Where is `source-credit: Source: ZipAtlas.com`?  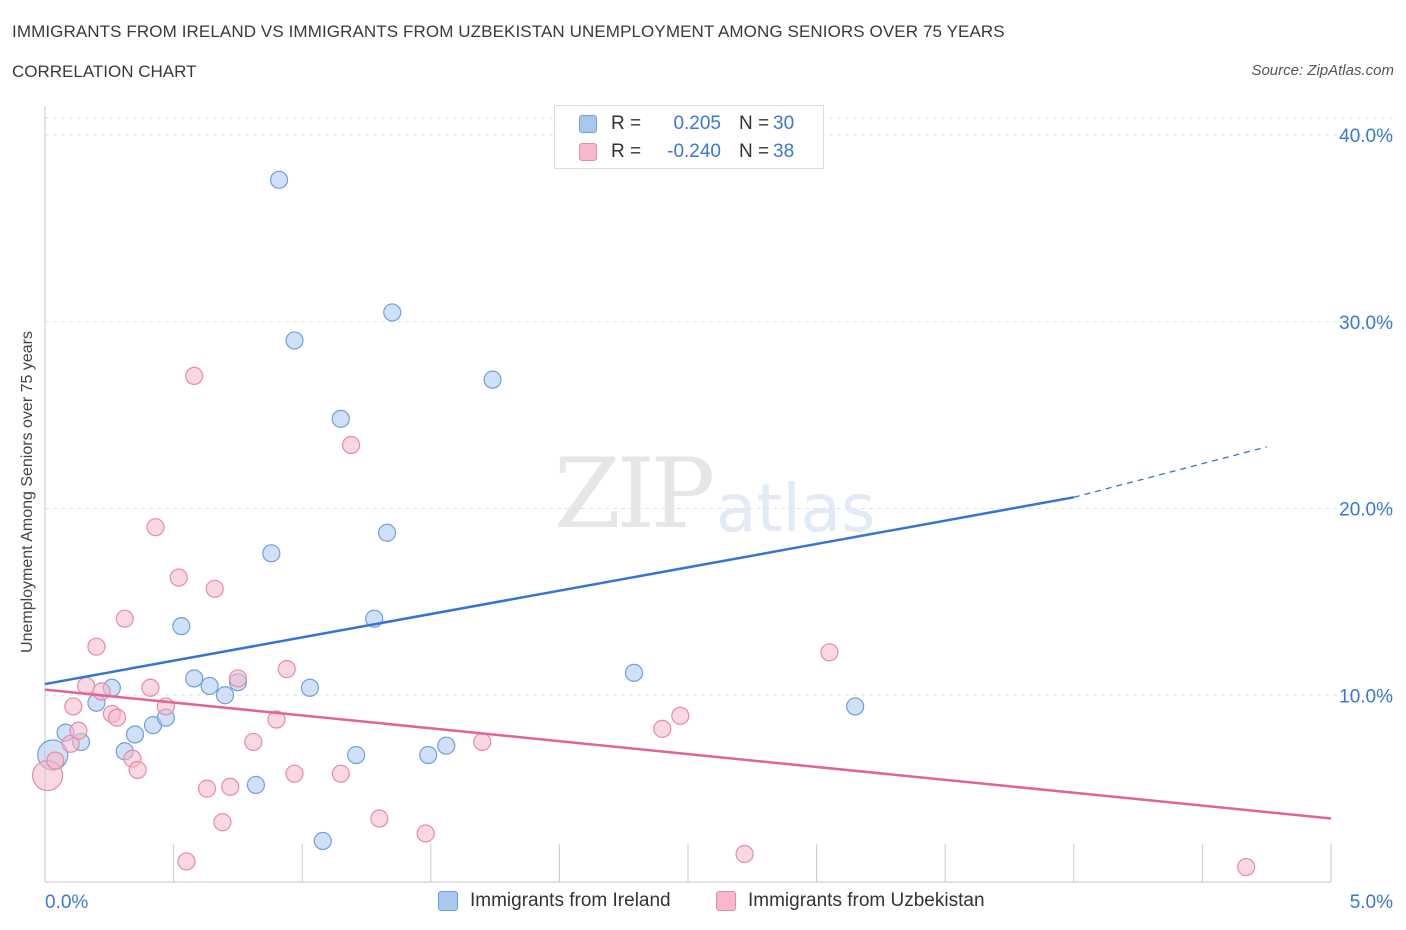 source-credit: Source: ZipAtlas.com is located at coordinates (1322, 70).